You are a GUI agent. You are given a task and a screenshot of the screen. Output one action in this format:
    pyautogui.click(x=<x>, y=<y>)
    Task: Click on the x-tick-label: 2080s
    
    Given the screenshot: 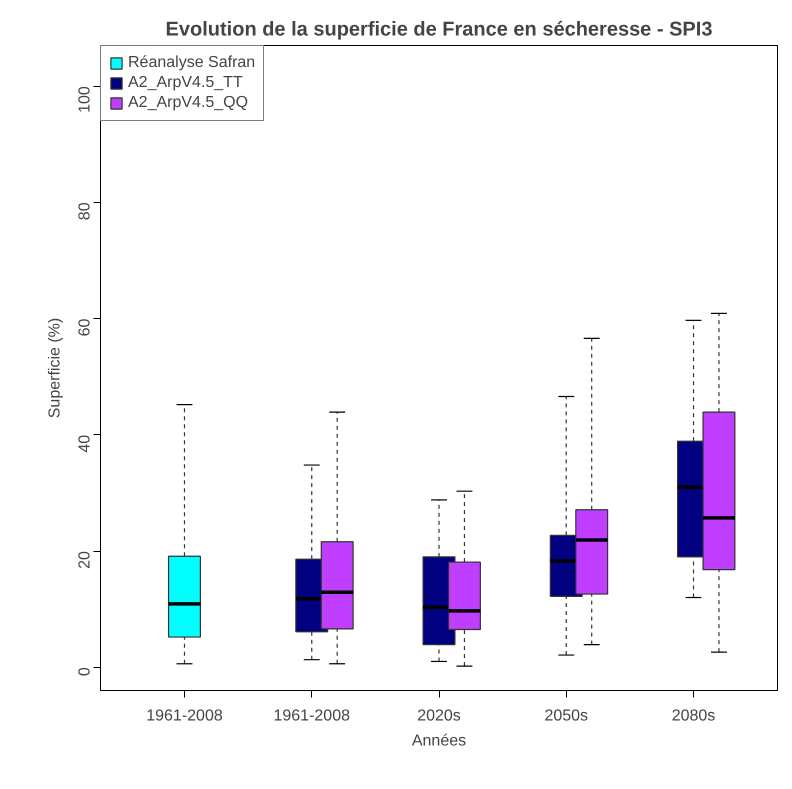 What is the action you would take?
    pyautogui.click(x=694, y=716)
    